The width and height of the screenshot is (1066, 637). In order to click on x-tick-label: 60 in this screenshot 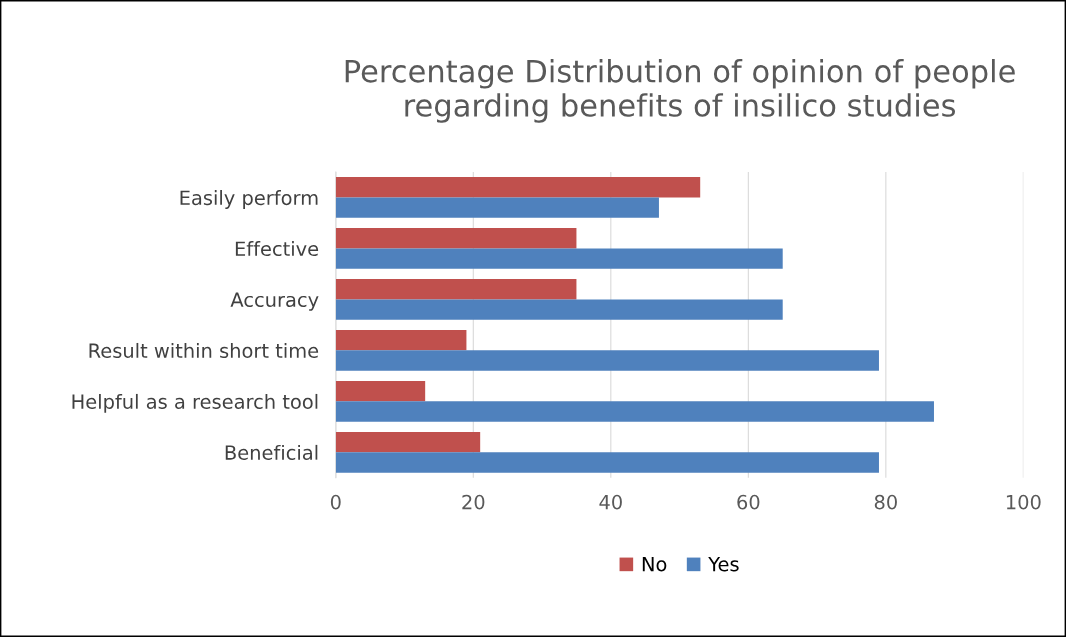, I will do `click(748, 502)`.